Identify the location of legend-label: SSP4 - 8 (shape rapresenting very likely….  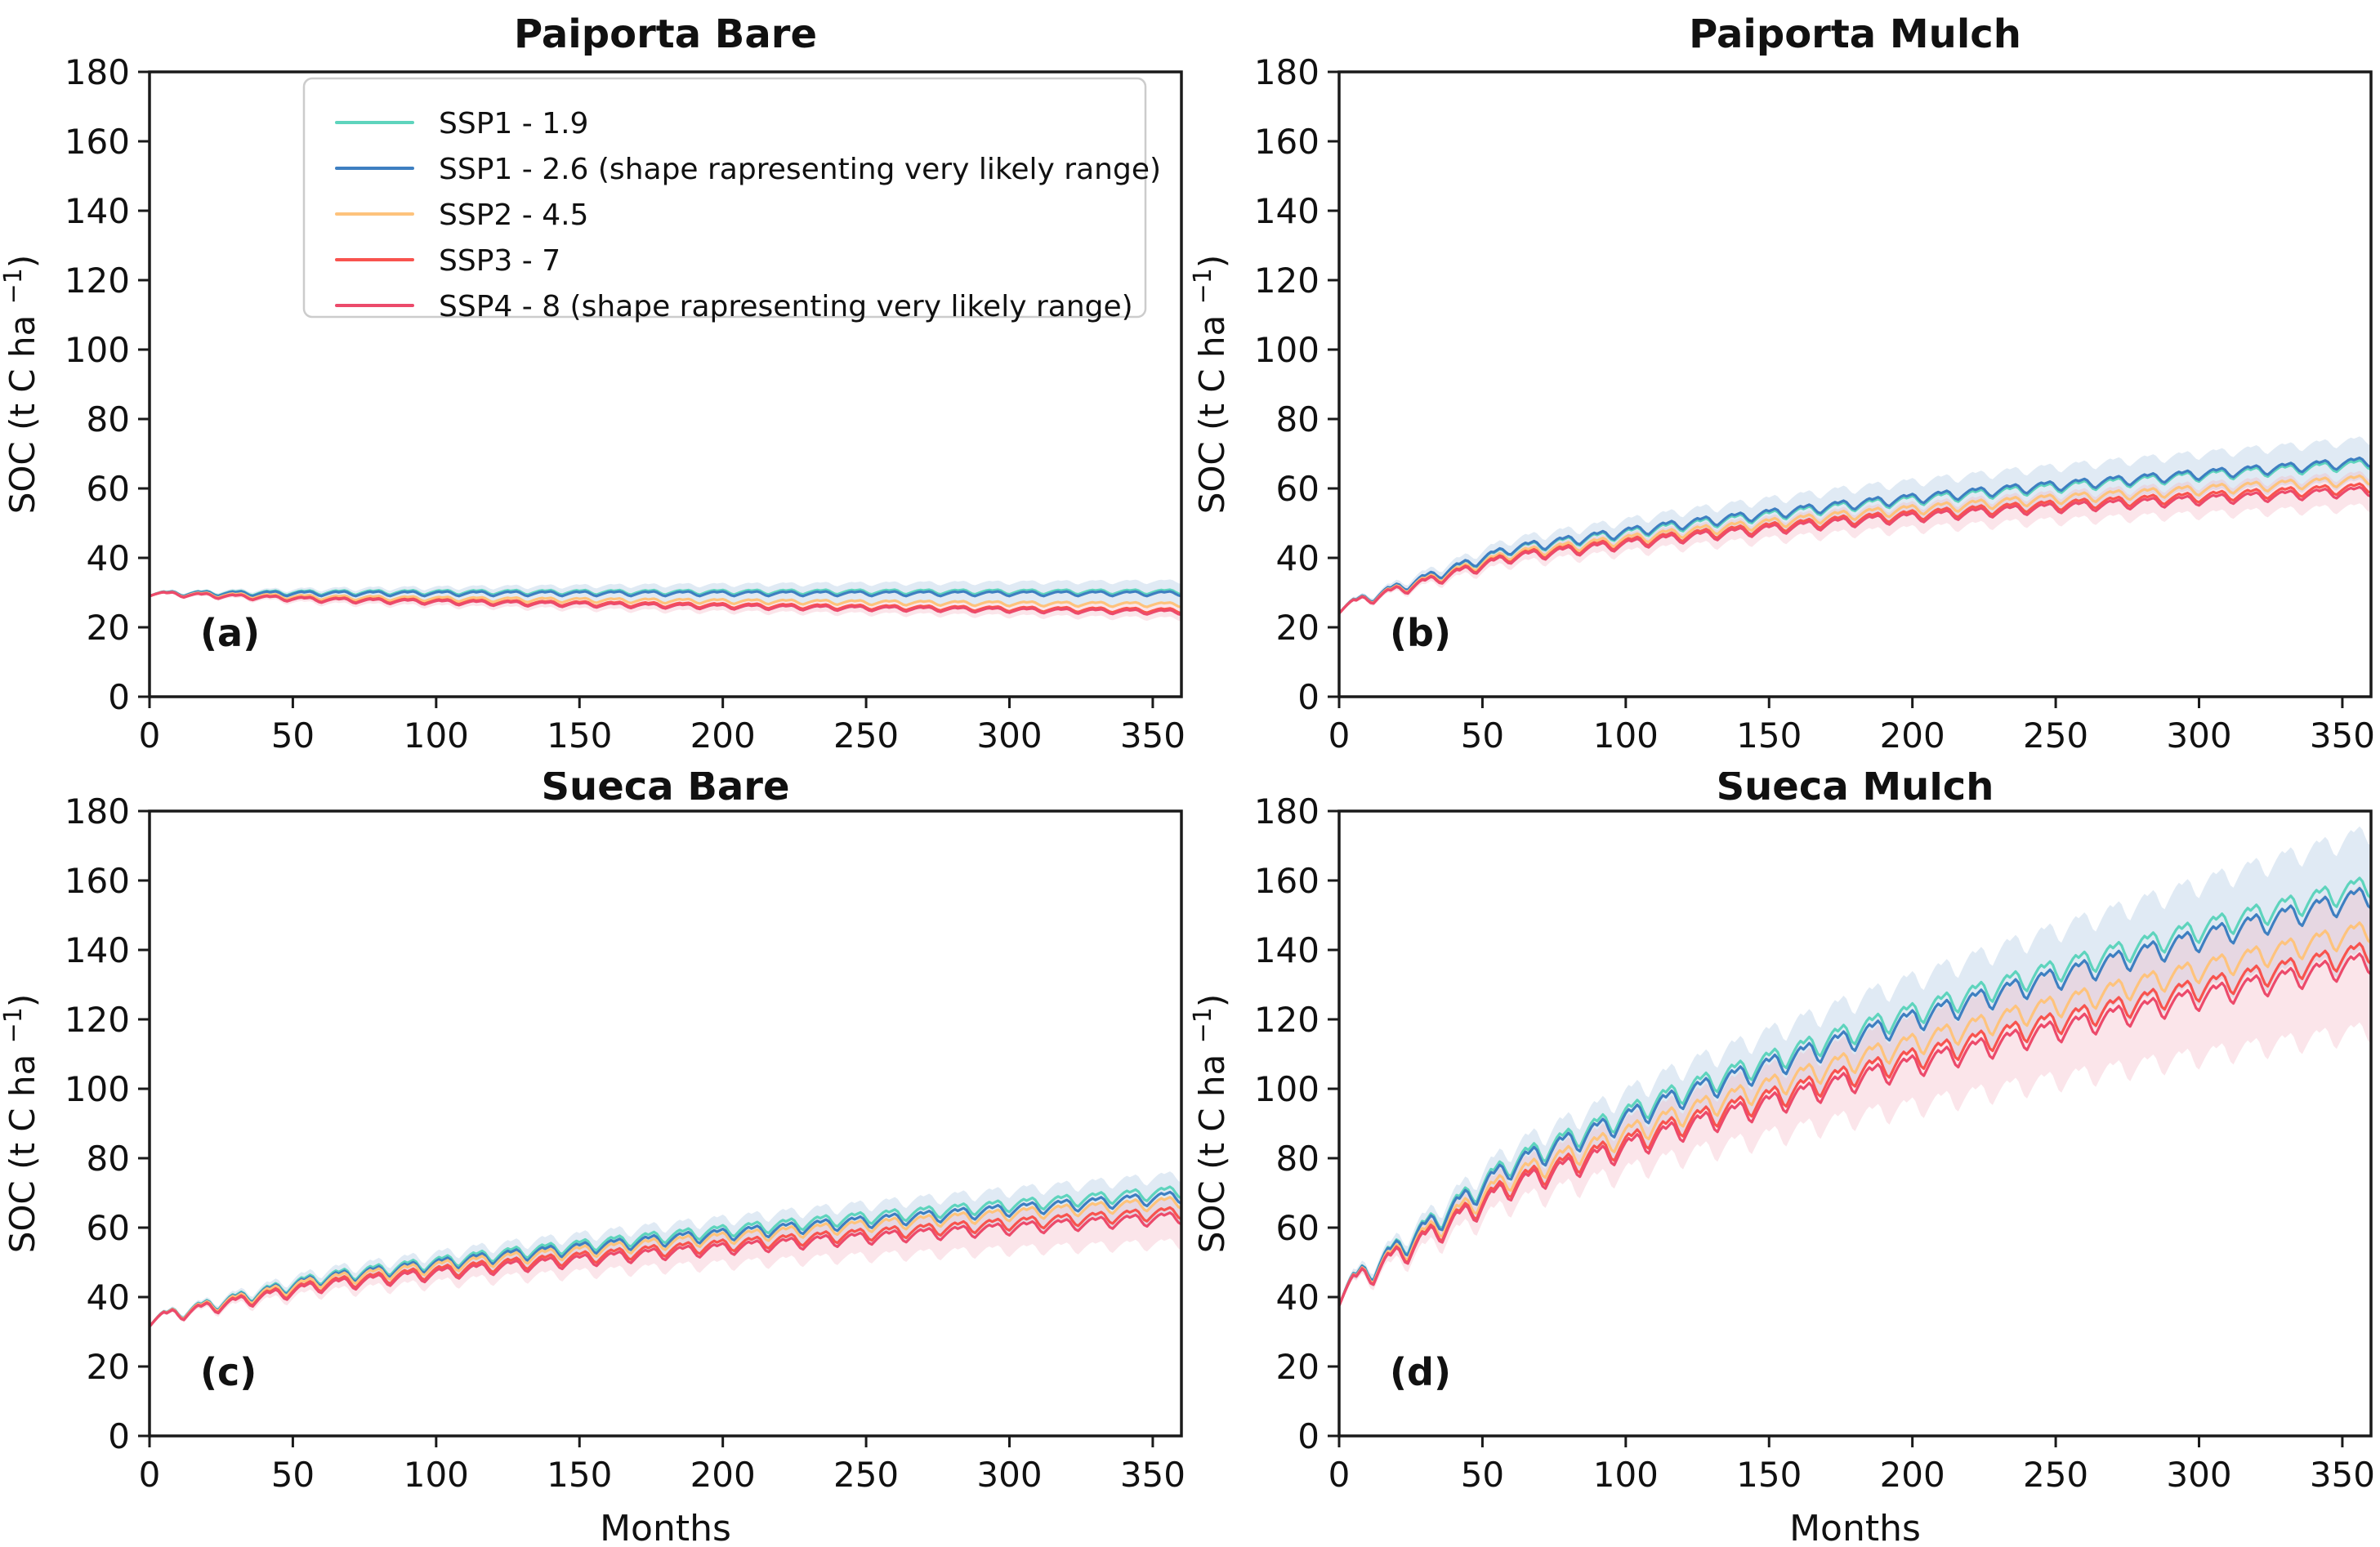
(786, 306).